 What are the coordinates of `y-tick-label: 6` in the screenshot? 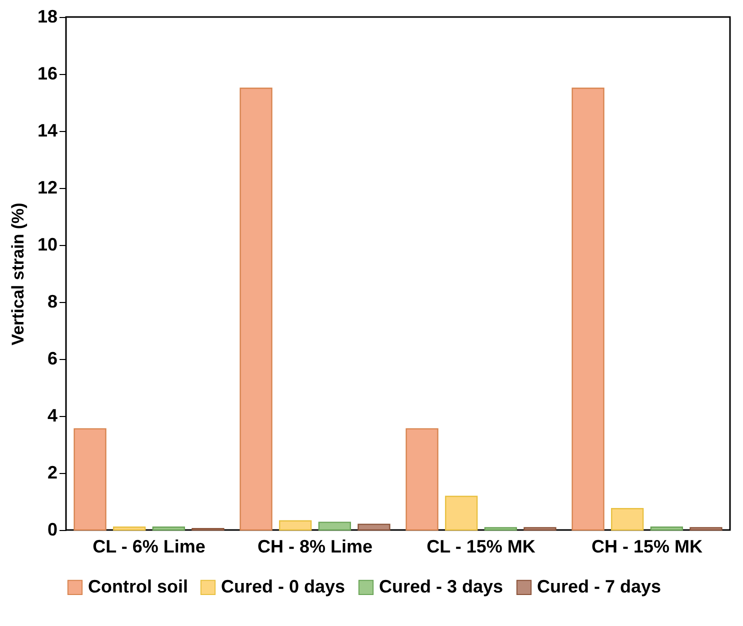 It's located at (52, 358).